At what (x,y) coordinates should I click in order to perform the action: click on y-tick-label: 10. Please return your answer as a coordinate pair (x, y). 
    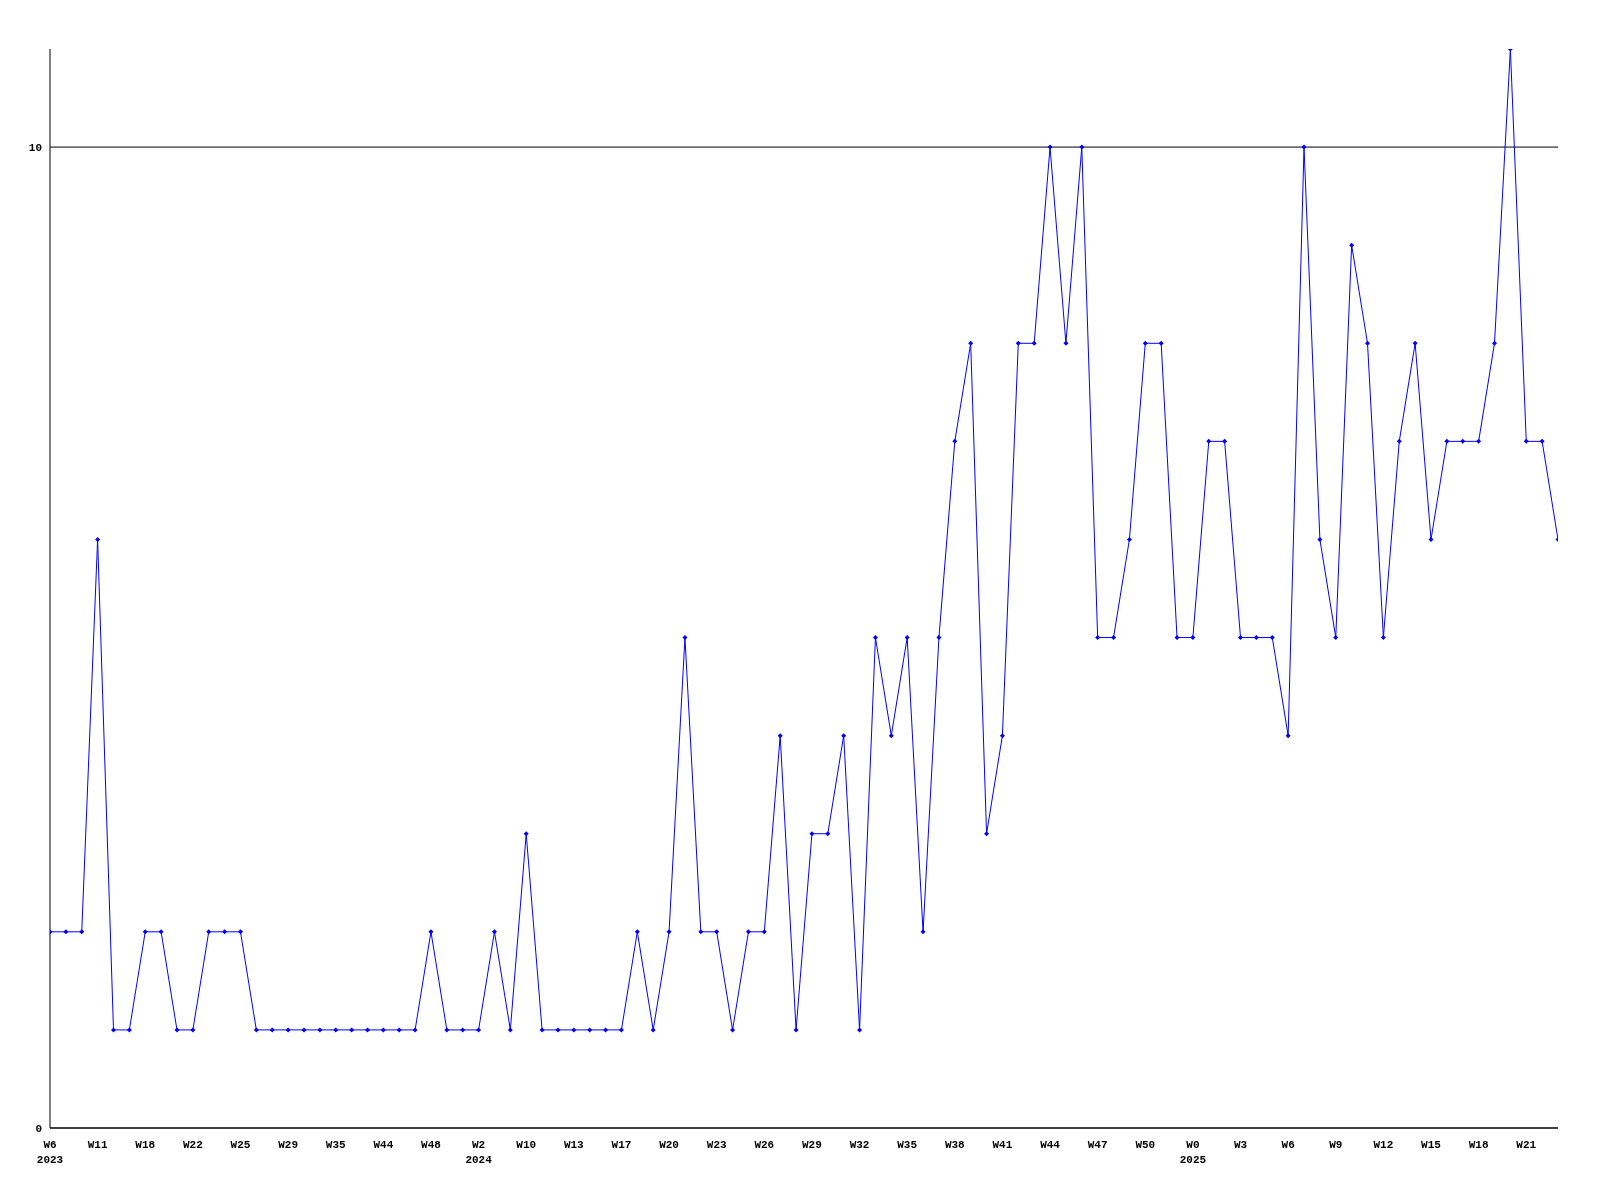
    Looking at the image, I should click on (35, 148).